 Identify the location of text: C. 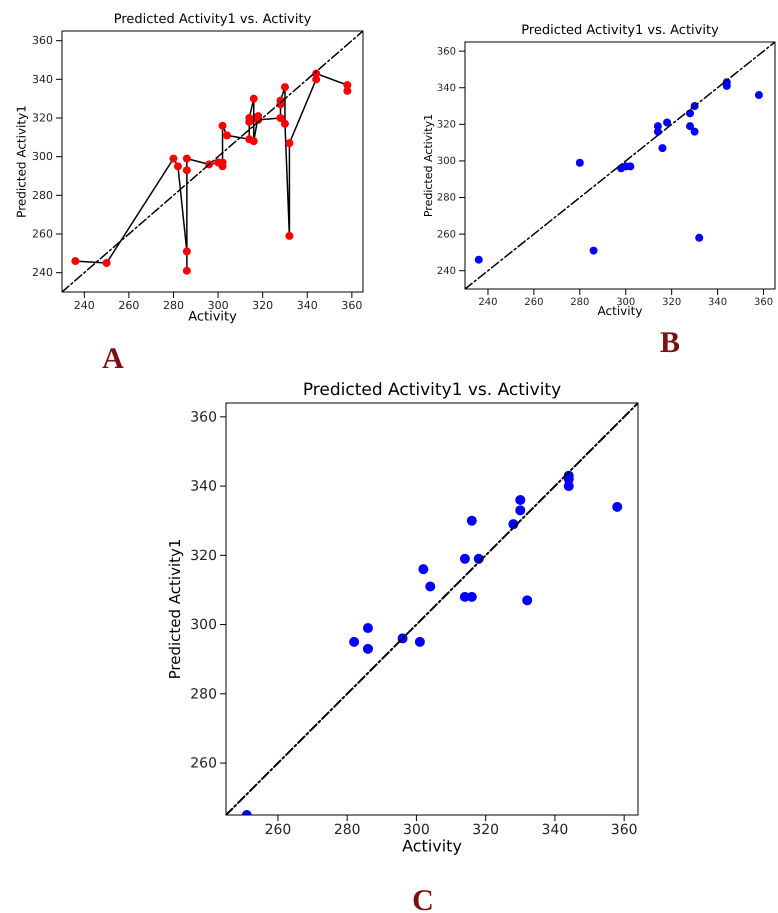
(423, 898).